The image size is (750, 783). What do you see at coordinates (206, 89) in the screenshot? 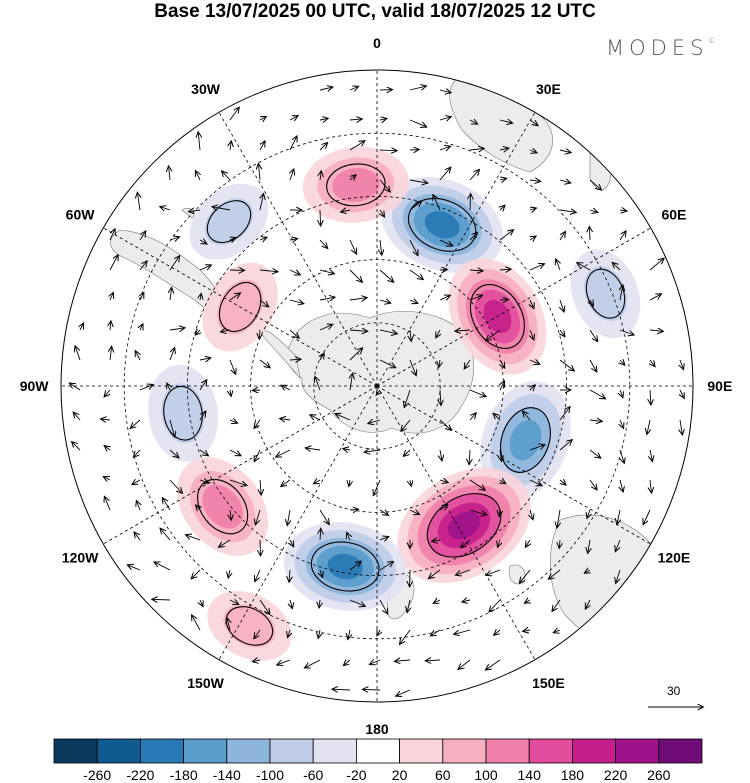
I see `longitude-label: 30W` at bounding box center [206, 89].